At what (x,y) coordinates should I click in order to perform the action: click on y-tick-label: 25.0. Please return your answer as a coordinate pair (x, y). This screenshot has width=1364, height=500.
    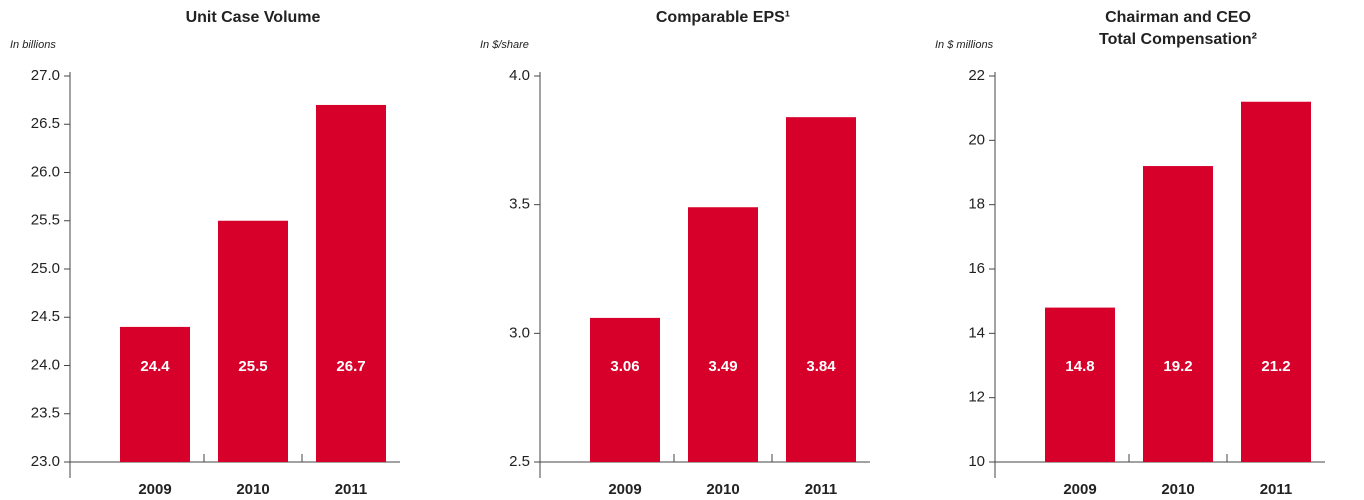
    Looking at the image, I should click on (45, 268).